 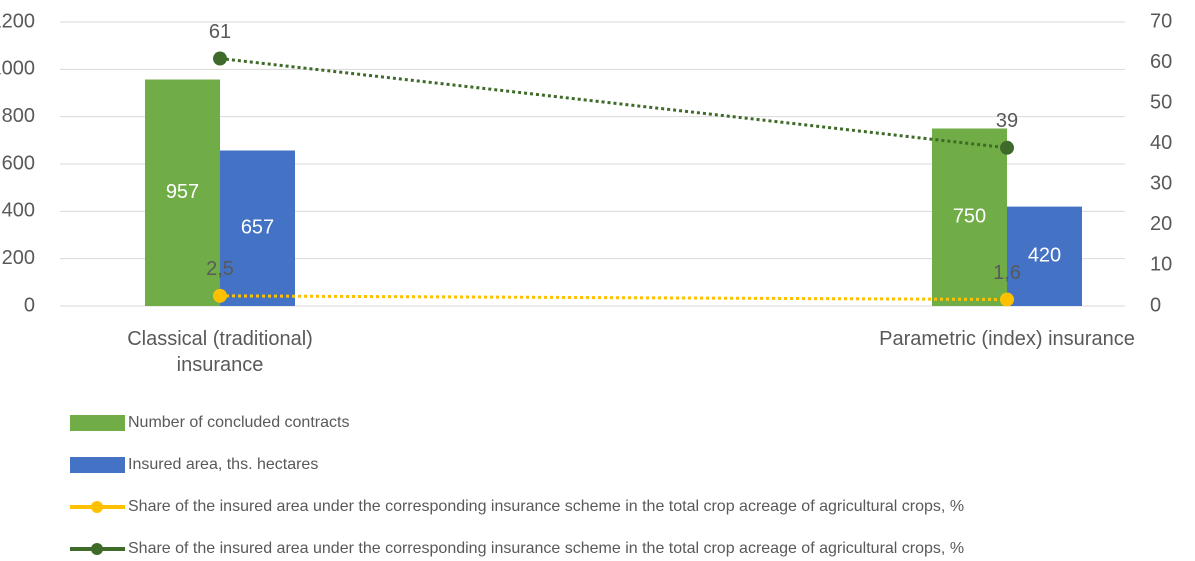 What do you see at coordinates (1161, 265) in the screenshot?
I see `y2-tick-label: 10` at bounding box center [1161, 265].